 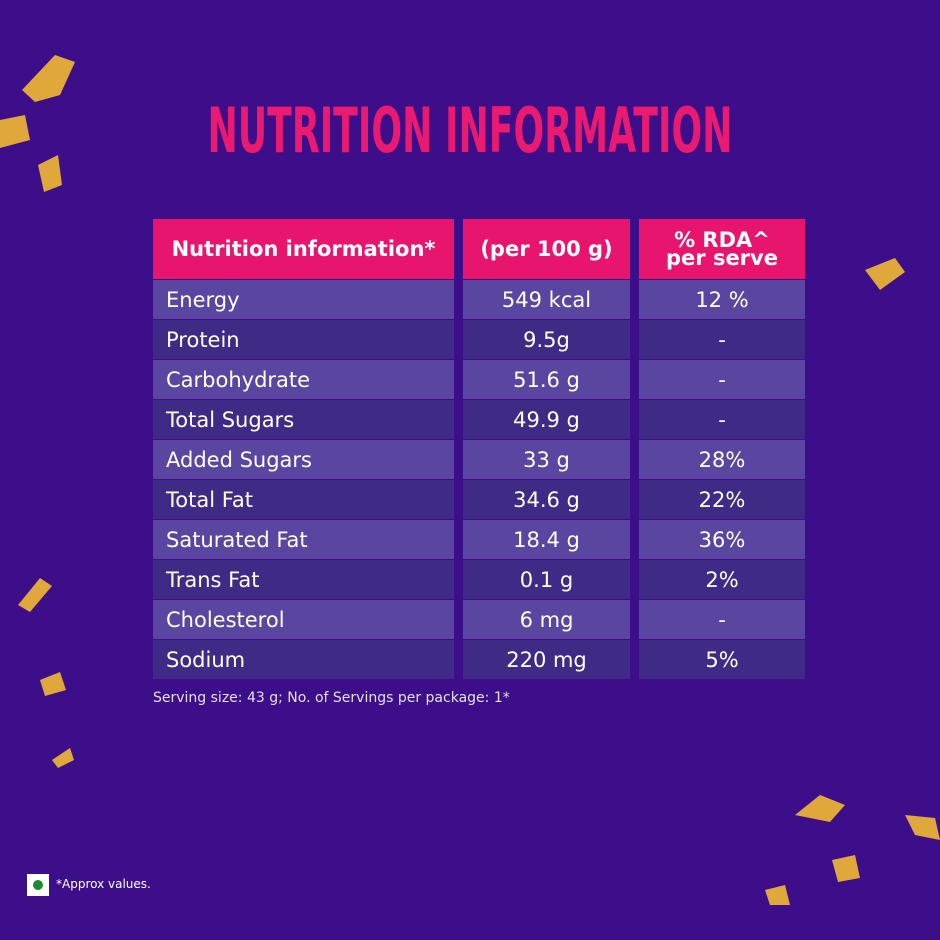 What do you see at coordinates (303, 249) in the screenshot?
I see `header-cell: Nutrition information*` at bounding box center [303, 249].